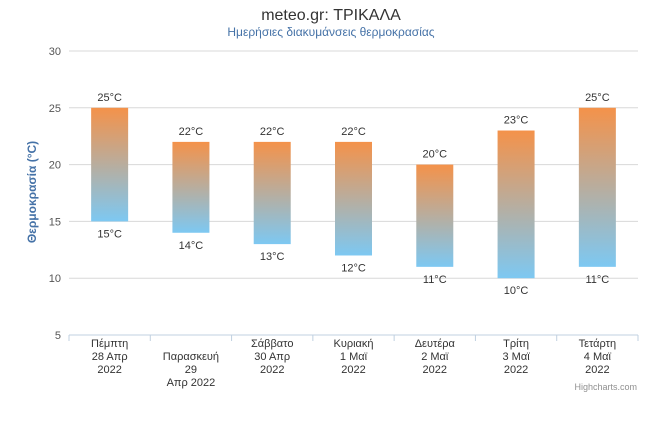 The height and width of the screenshot is (423, 662). What do you see at coordinates (58, 336) in the screenshot?
I see `y-tick-label: 5` at bounding box center [58, 336].